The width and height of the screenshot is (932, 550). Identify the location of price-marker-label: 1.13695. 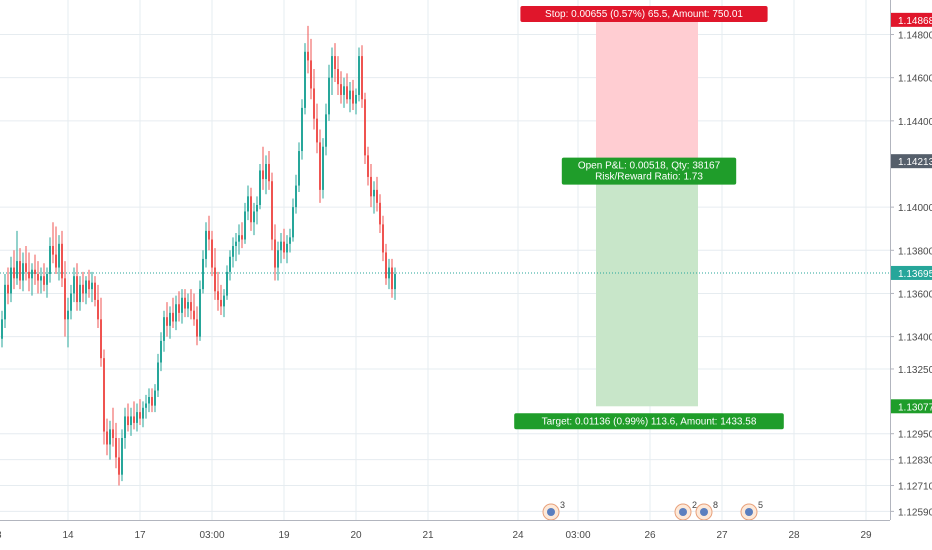
(915, 274).